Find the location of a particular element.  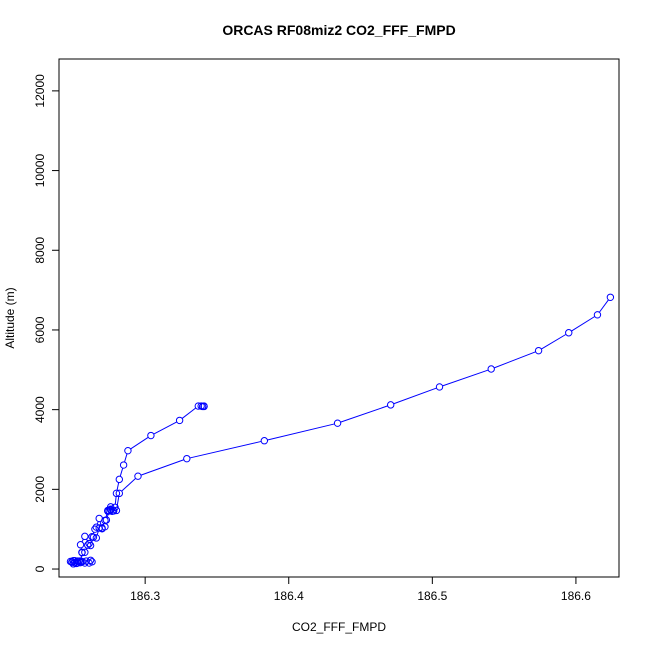

x-axis: 186.3 186.4 186.5 186.6 is located at coordinates (360, 589).